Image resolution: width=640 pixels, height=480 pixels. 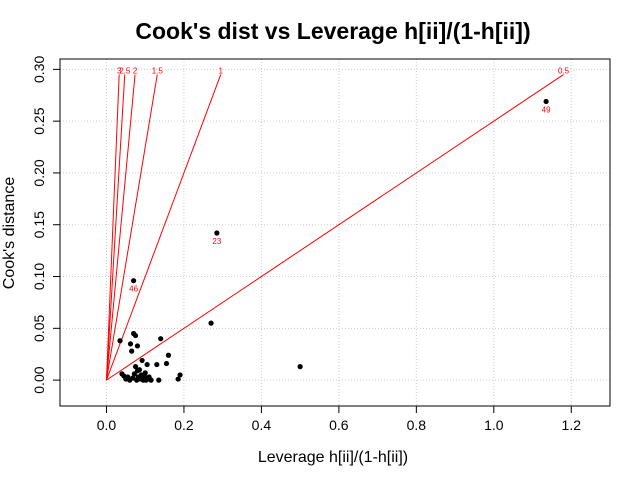 What do you see at coordinates (333, 457) in the screenshot?
I see `x-axis-label: Leverage h[ii]/(1-h[ii])` at bounding box center [333, 457].